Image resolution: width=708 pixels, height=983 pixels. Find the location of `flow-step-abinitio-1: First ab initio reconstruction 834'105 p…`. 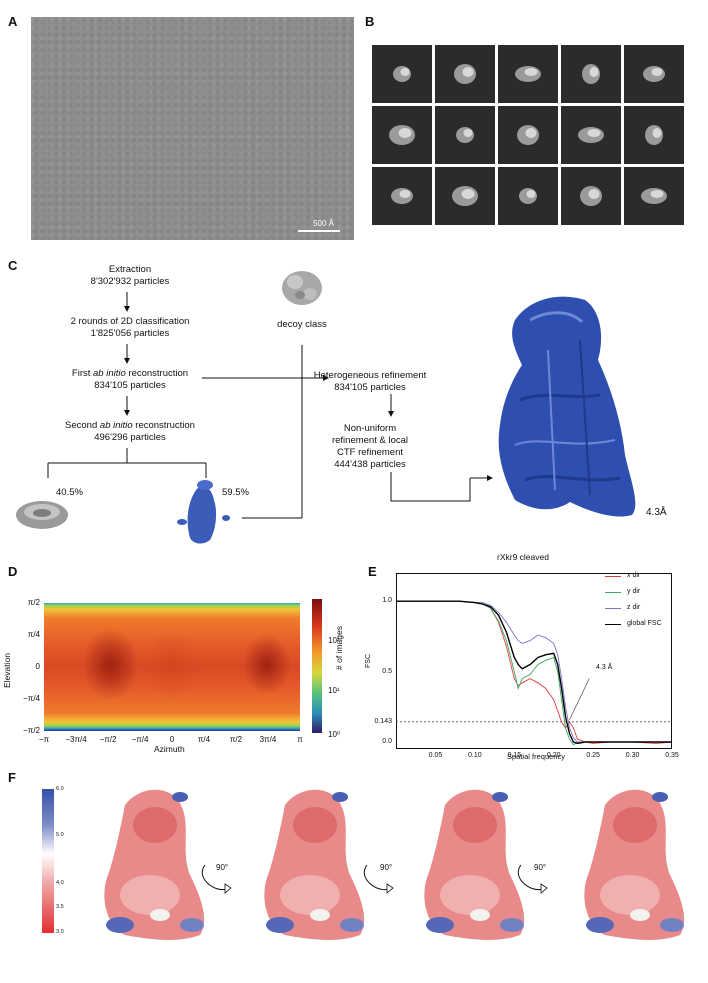

flow-step-abinitio-1: First ab initio reconstruction 834'105 p… is located at coordinates (130, 380).